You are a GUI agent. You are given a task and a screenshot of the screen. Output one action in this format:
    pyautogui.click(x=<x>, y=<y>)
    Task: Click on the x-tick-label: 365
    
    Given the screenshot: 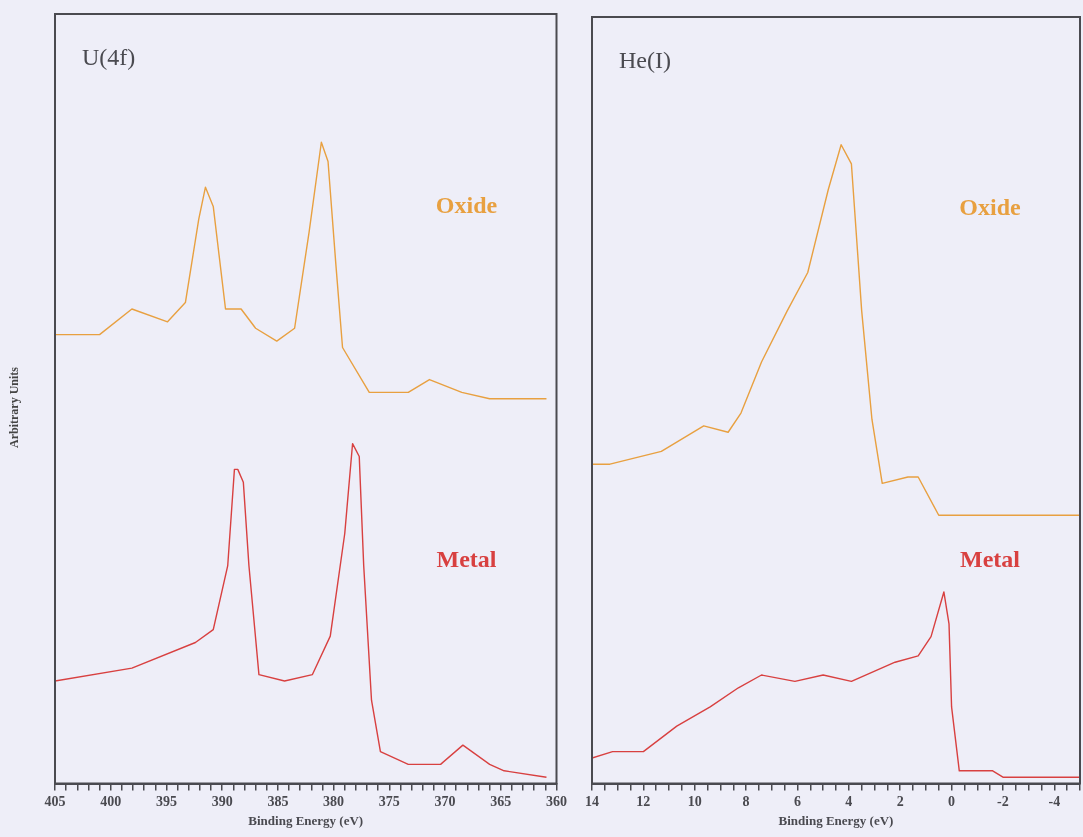 What is the action you would take?
    pyautogui.click(x=501, y=801)
    